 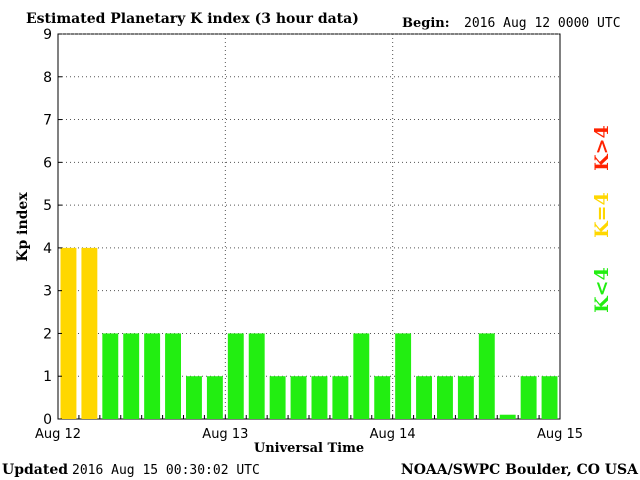 What do you see at coordinates (52, 227) in the screenshot?
I see `y-tick-labels: 0 1 2 3 4 5 6 7 8 9` at bounding box center [52, 227].